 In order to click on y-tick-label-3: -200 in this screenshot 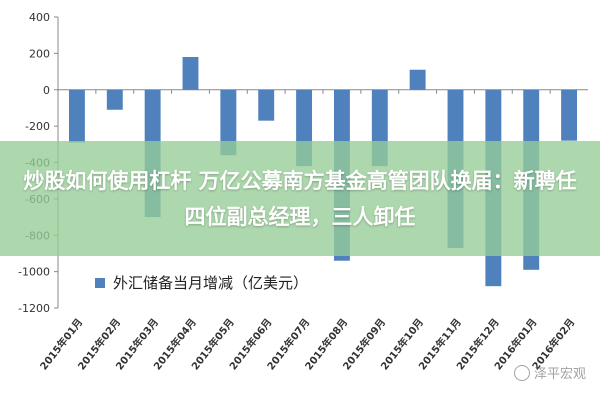, I will do `click(37, 126)`.